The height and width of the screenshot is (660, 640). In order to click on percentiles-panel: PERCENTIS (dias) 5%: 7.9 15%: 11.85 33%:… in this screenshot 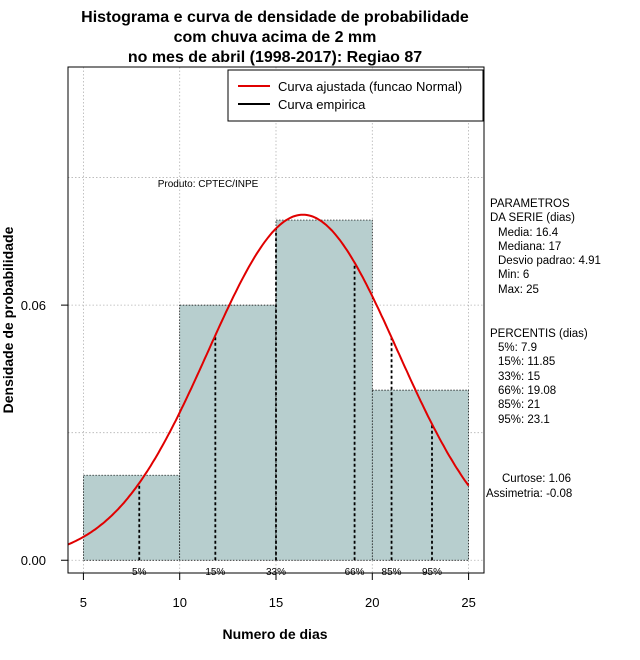, I will do `click(539, 377)`.